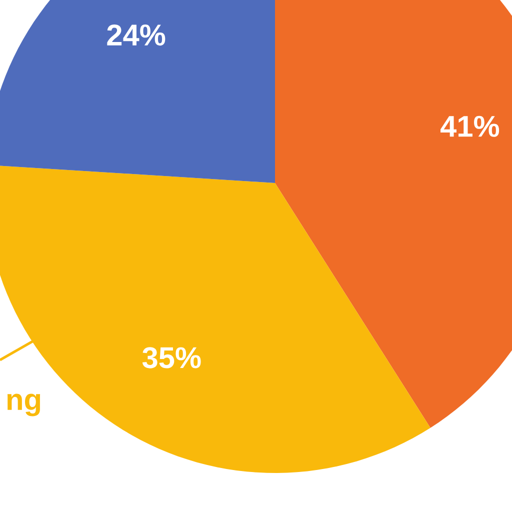  Describe the element at coordinates (23, 405) in the screenshot. I see `text: ng` at that location.